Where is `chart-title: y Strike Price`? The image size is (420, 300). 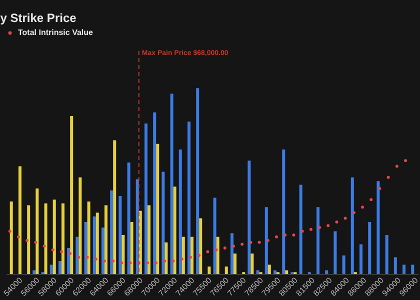 chart-title: y Strike Price is located at coordinates (38, 18).